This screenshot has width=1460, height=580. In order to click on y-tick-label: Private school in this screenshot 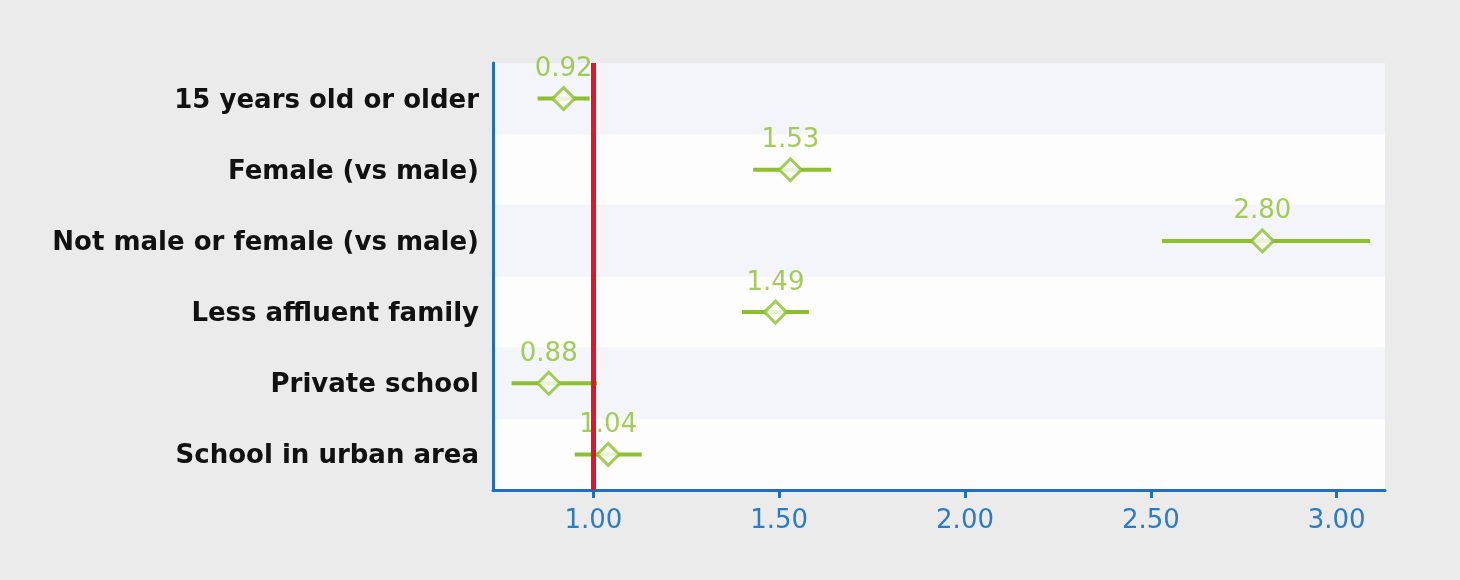, I will do `click(374, 383)`.